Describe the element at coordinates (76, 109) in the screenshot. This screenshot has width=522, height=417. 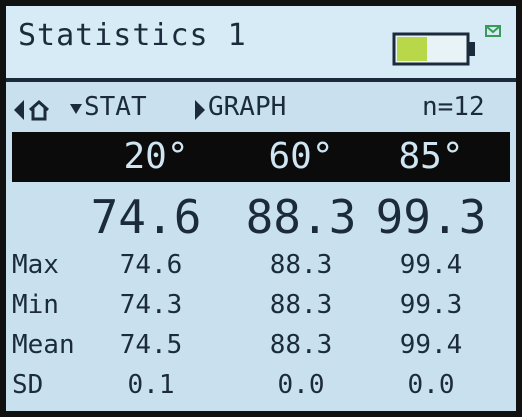
I see `down-arrow` at that location.